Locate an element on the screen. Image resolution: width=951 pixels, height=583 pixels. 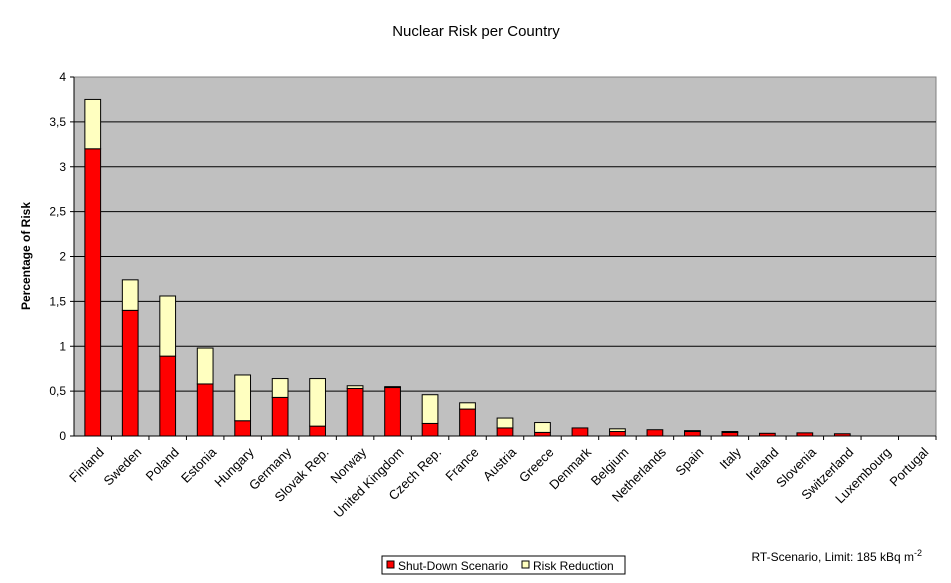
y-tick-label: 1 is located at coordinates (62, 346).